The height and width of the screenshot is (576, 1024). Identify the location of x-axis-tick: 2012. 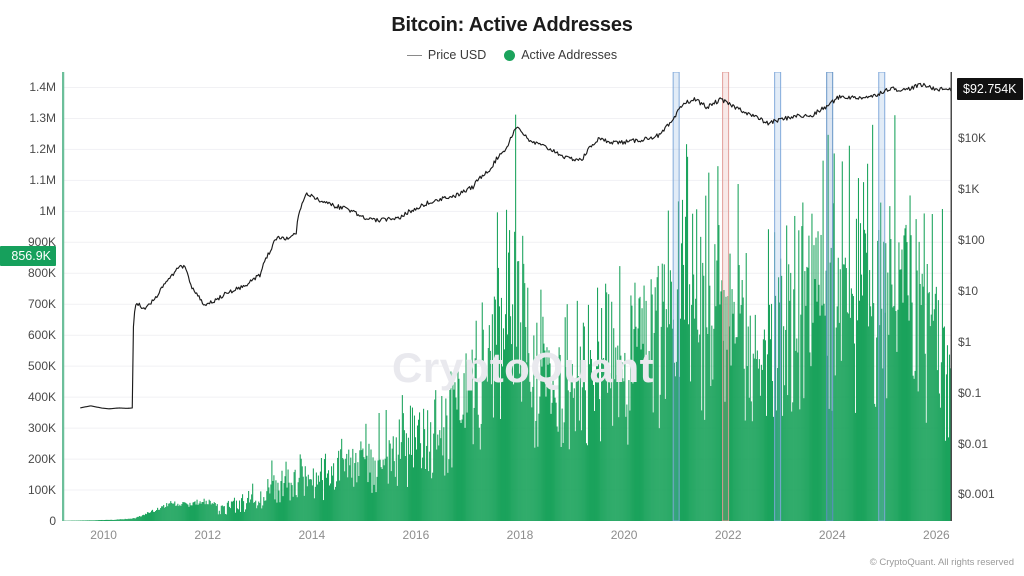
(208, 535).